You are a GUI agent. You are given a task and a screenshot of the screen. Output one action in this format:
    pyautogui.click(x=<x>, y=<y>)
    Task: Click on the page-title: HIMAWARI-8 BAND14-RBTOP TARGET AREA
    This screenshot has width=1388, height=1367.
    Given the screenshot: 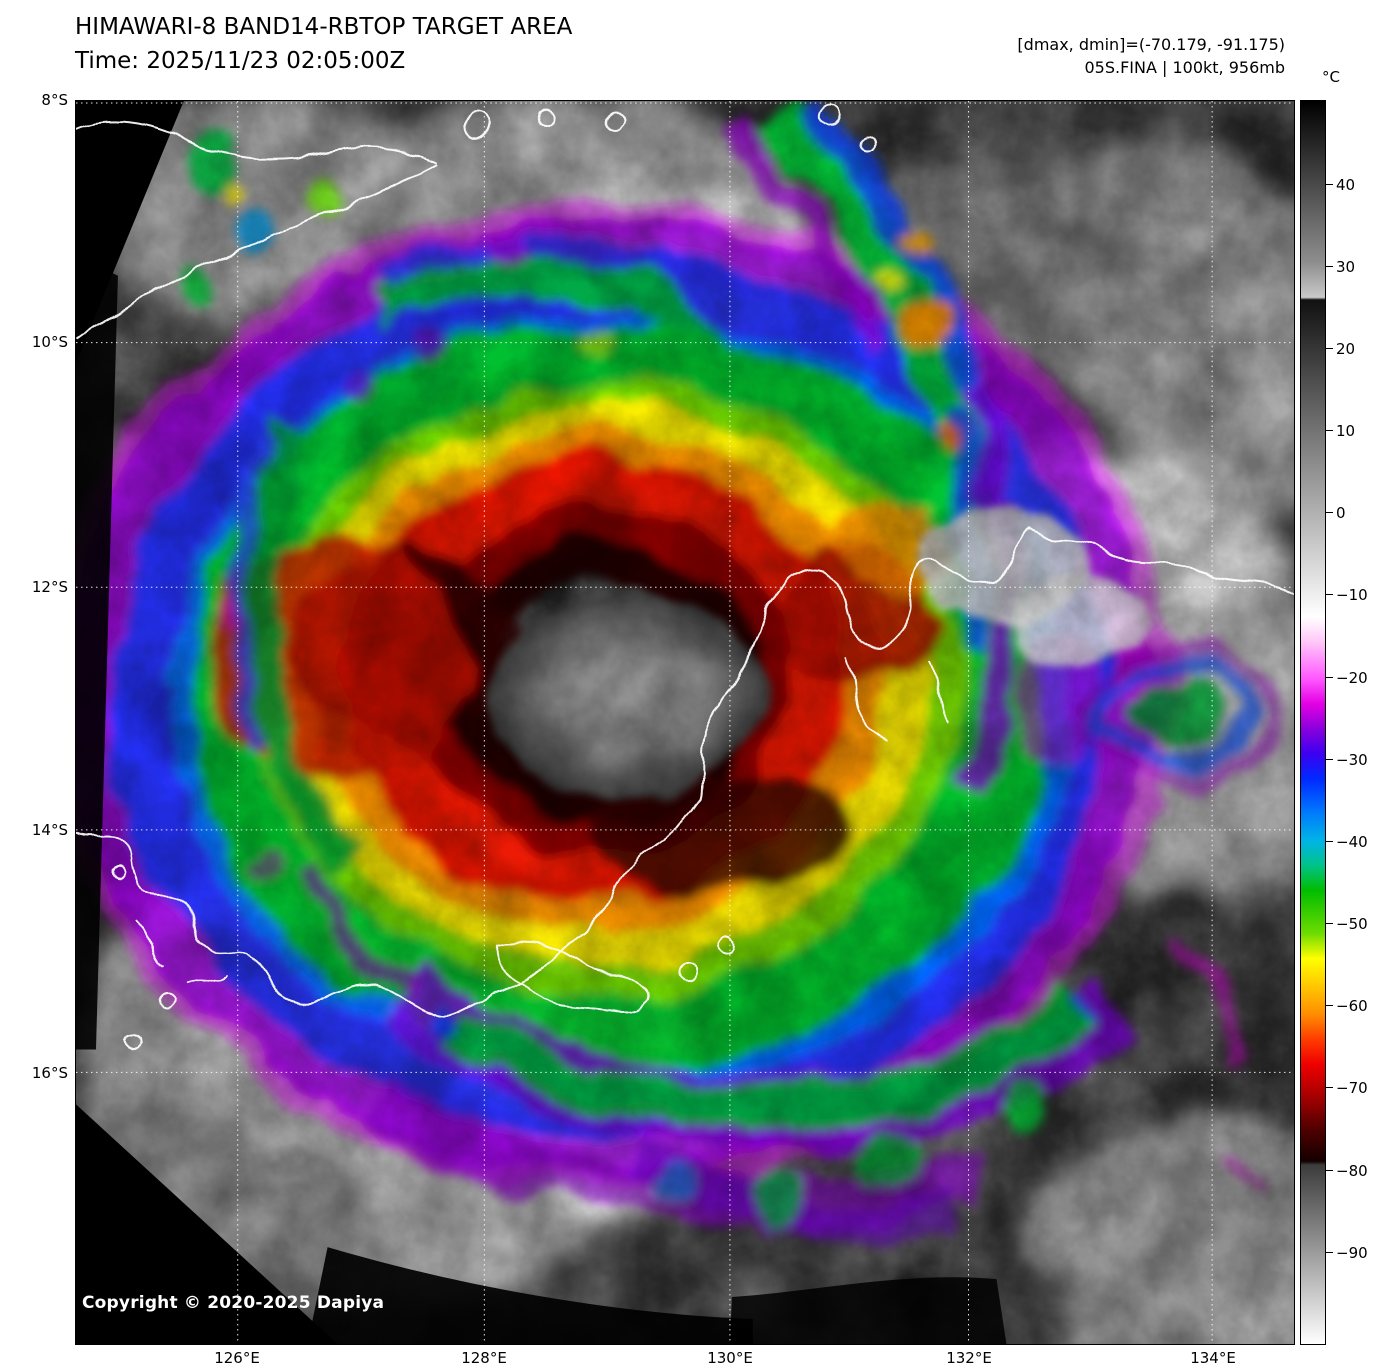 What is the action you would take?
    pyautogui.click(x=324, y=27)
    